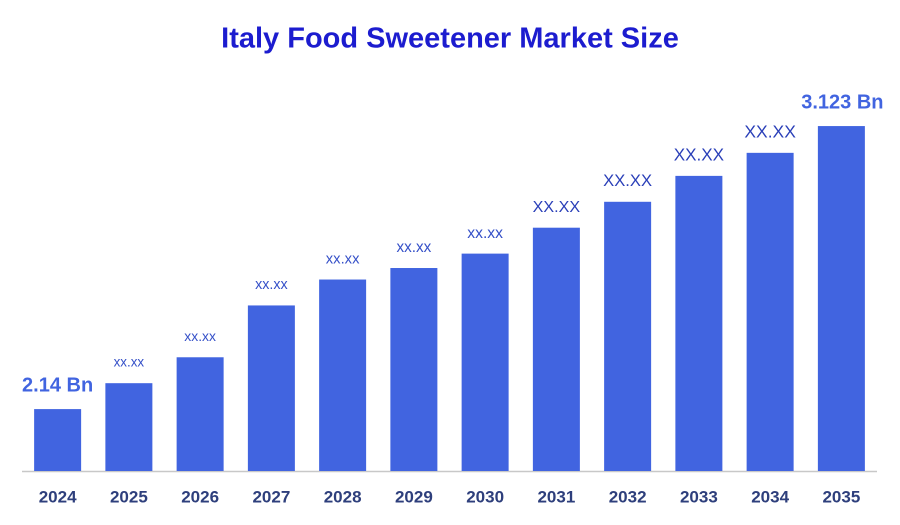 The width and height of the screenshot is (900, 525). Describe the element at coordinates (842, 102) in the screenshot. I see `value-label: 3.123 Bn` at that location.